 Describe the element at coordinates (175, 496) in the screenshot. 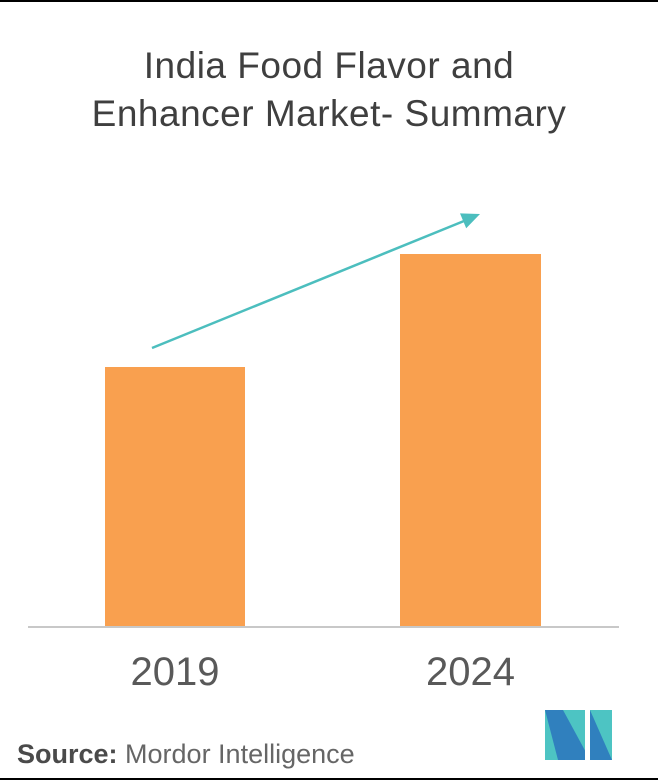

I see `bar-2019` at that location.